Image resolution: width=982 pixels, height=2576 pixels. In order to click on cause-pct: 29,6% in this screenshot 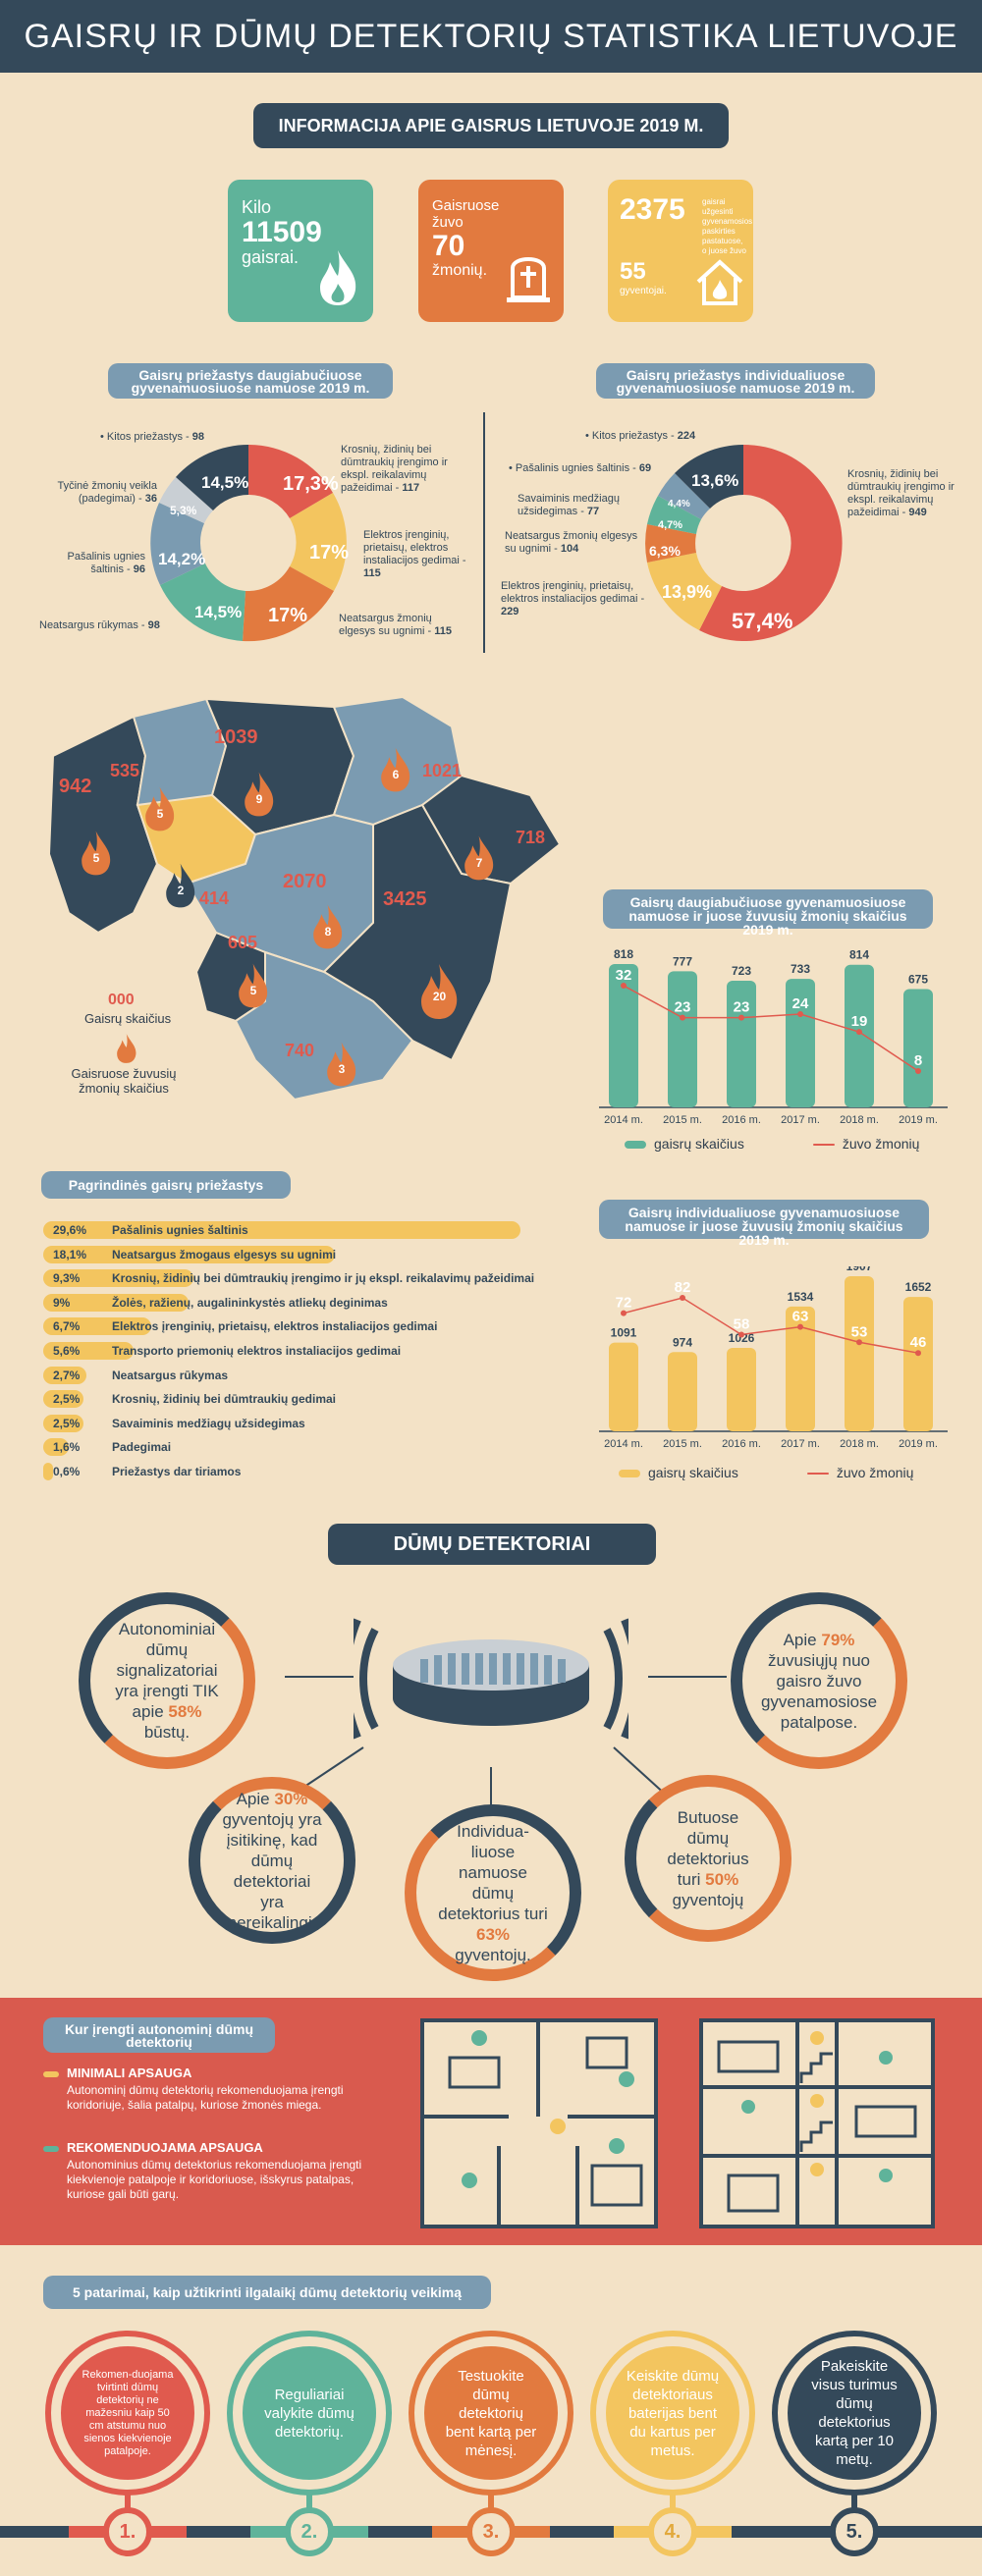, I will do `click(70, 1230)`.